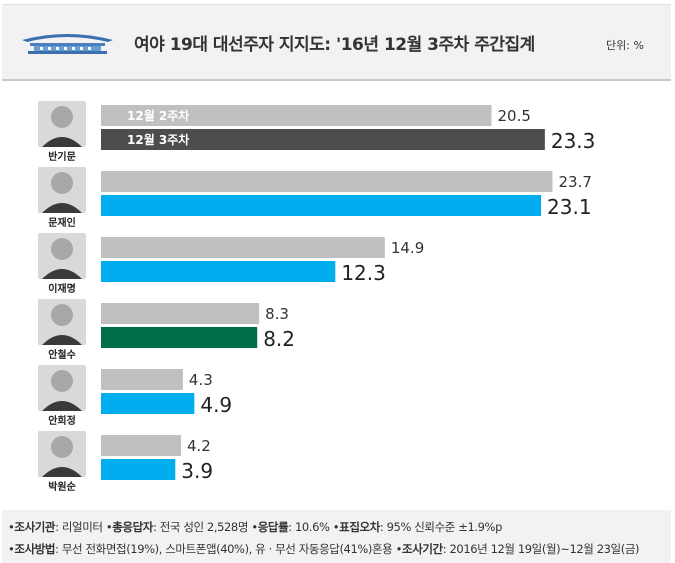 The width and height of the screenshot is (675, 563). Describe the element at coordinates (541, 549) in the screenshot. I see `footer-value: : 2016년 12월 19일(월)~12월 23일(금)` at that location.